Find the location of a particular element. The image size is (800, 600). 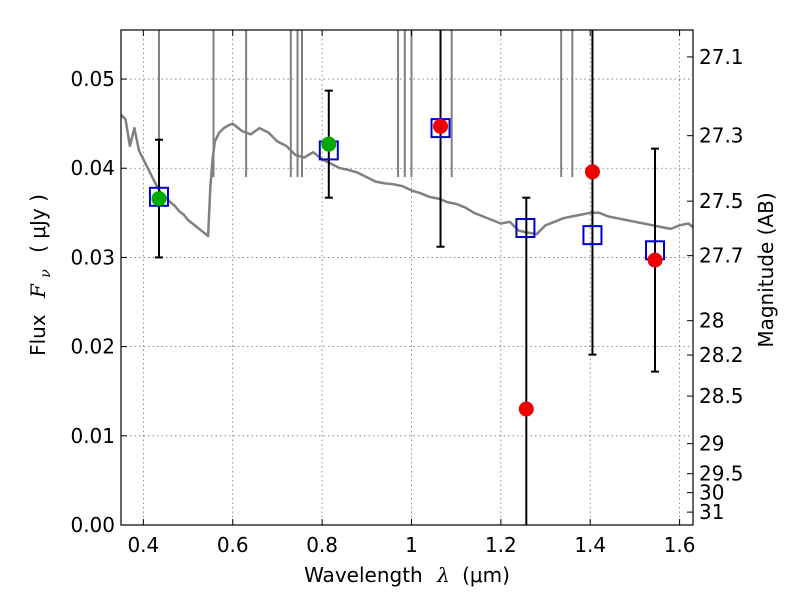

right-tick-label: 31 is located at coordinates (711, 512).